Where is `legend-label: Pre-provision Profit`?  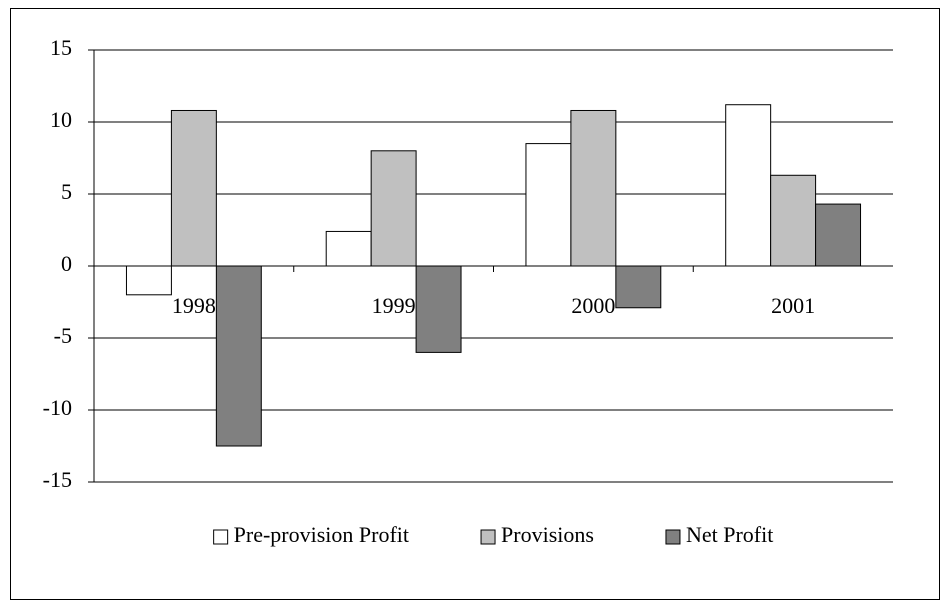 legend-label: Pre-provision Profit is located at coordinates (321, 534).